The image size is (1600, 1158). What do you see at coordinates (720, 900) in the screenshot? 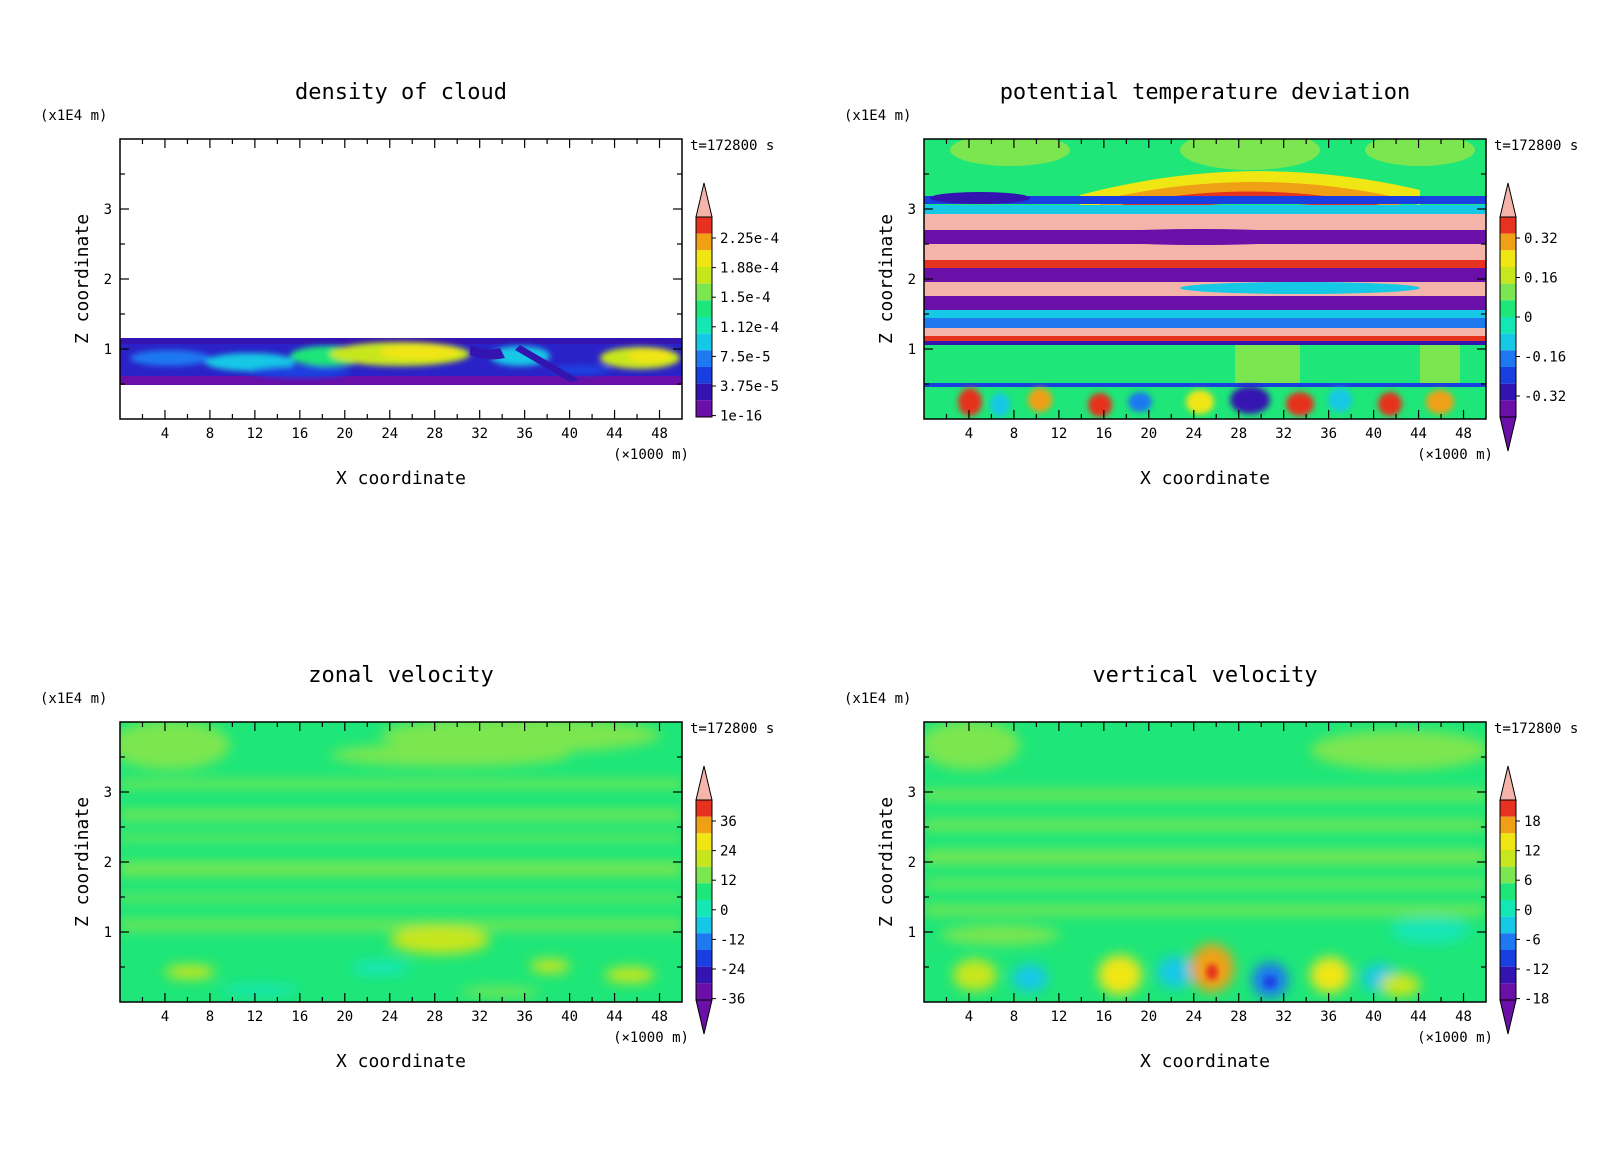
I see `colorbar: 36 24 12 0 -12 -24 -36` at bounding box center [720, 900].